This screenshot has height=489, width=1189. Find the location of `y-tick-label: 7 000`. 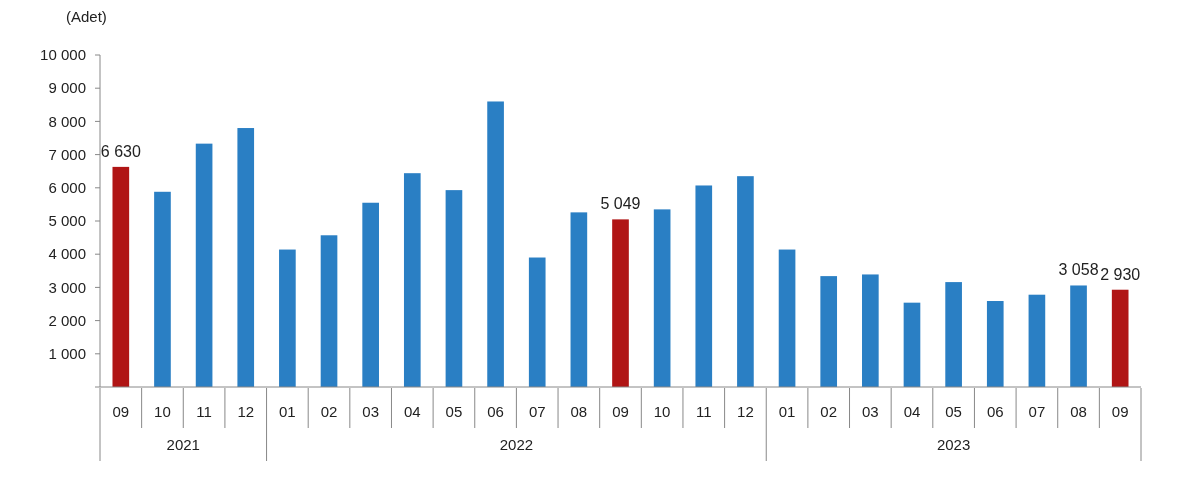

y-tick-label: 7 000 is located at coordinates (67, 154).